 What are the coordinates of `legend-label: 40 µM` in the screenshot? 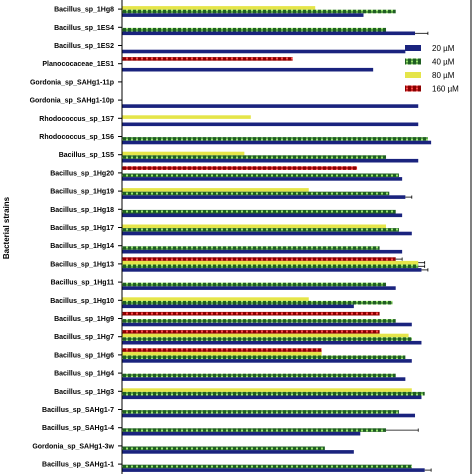 It's located at (443, 62).